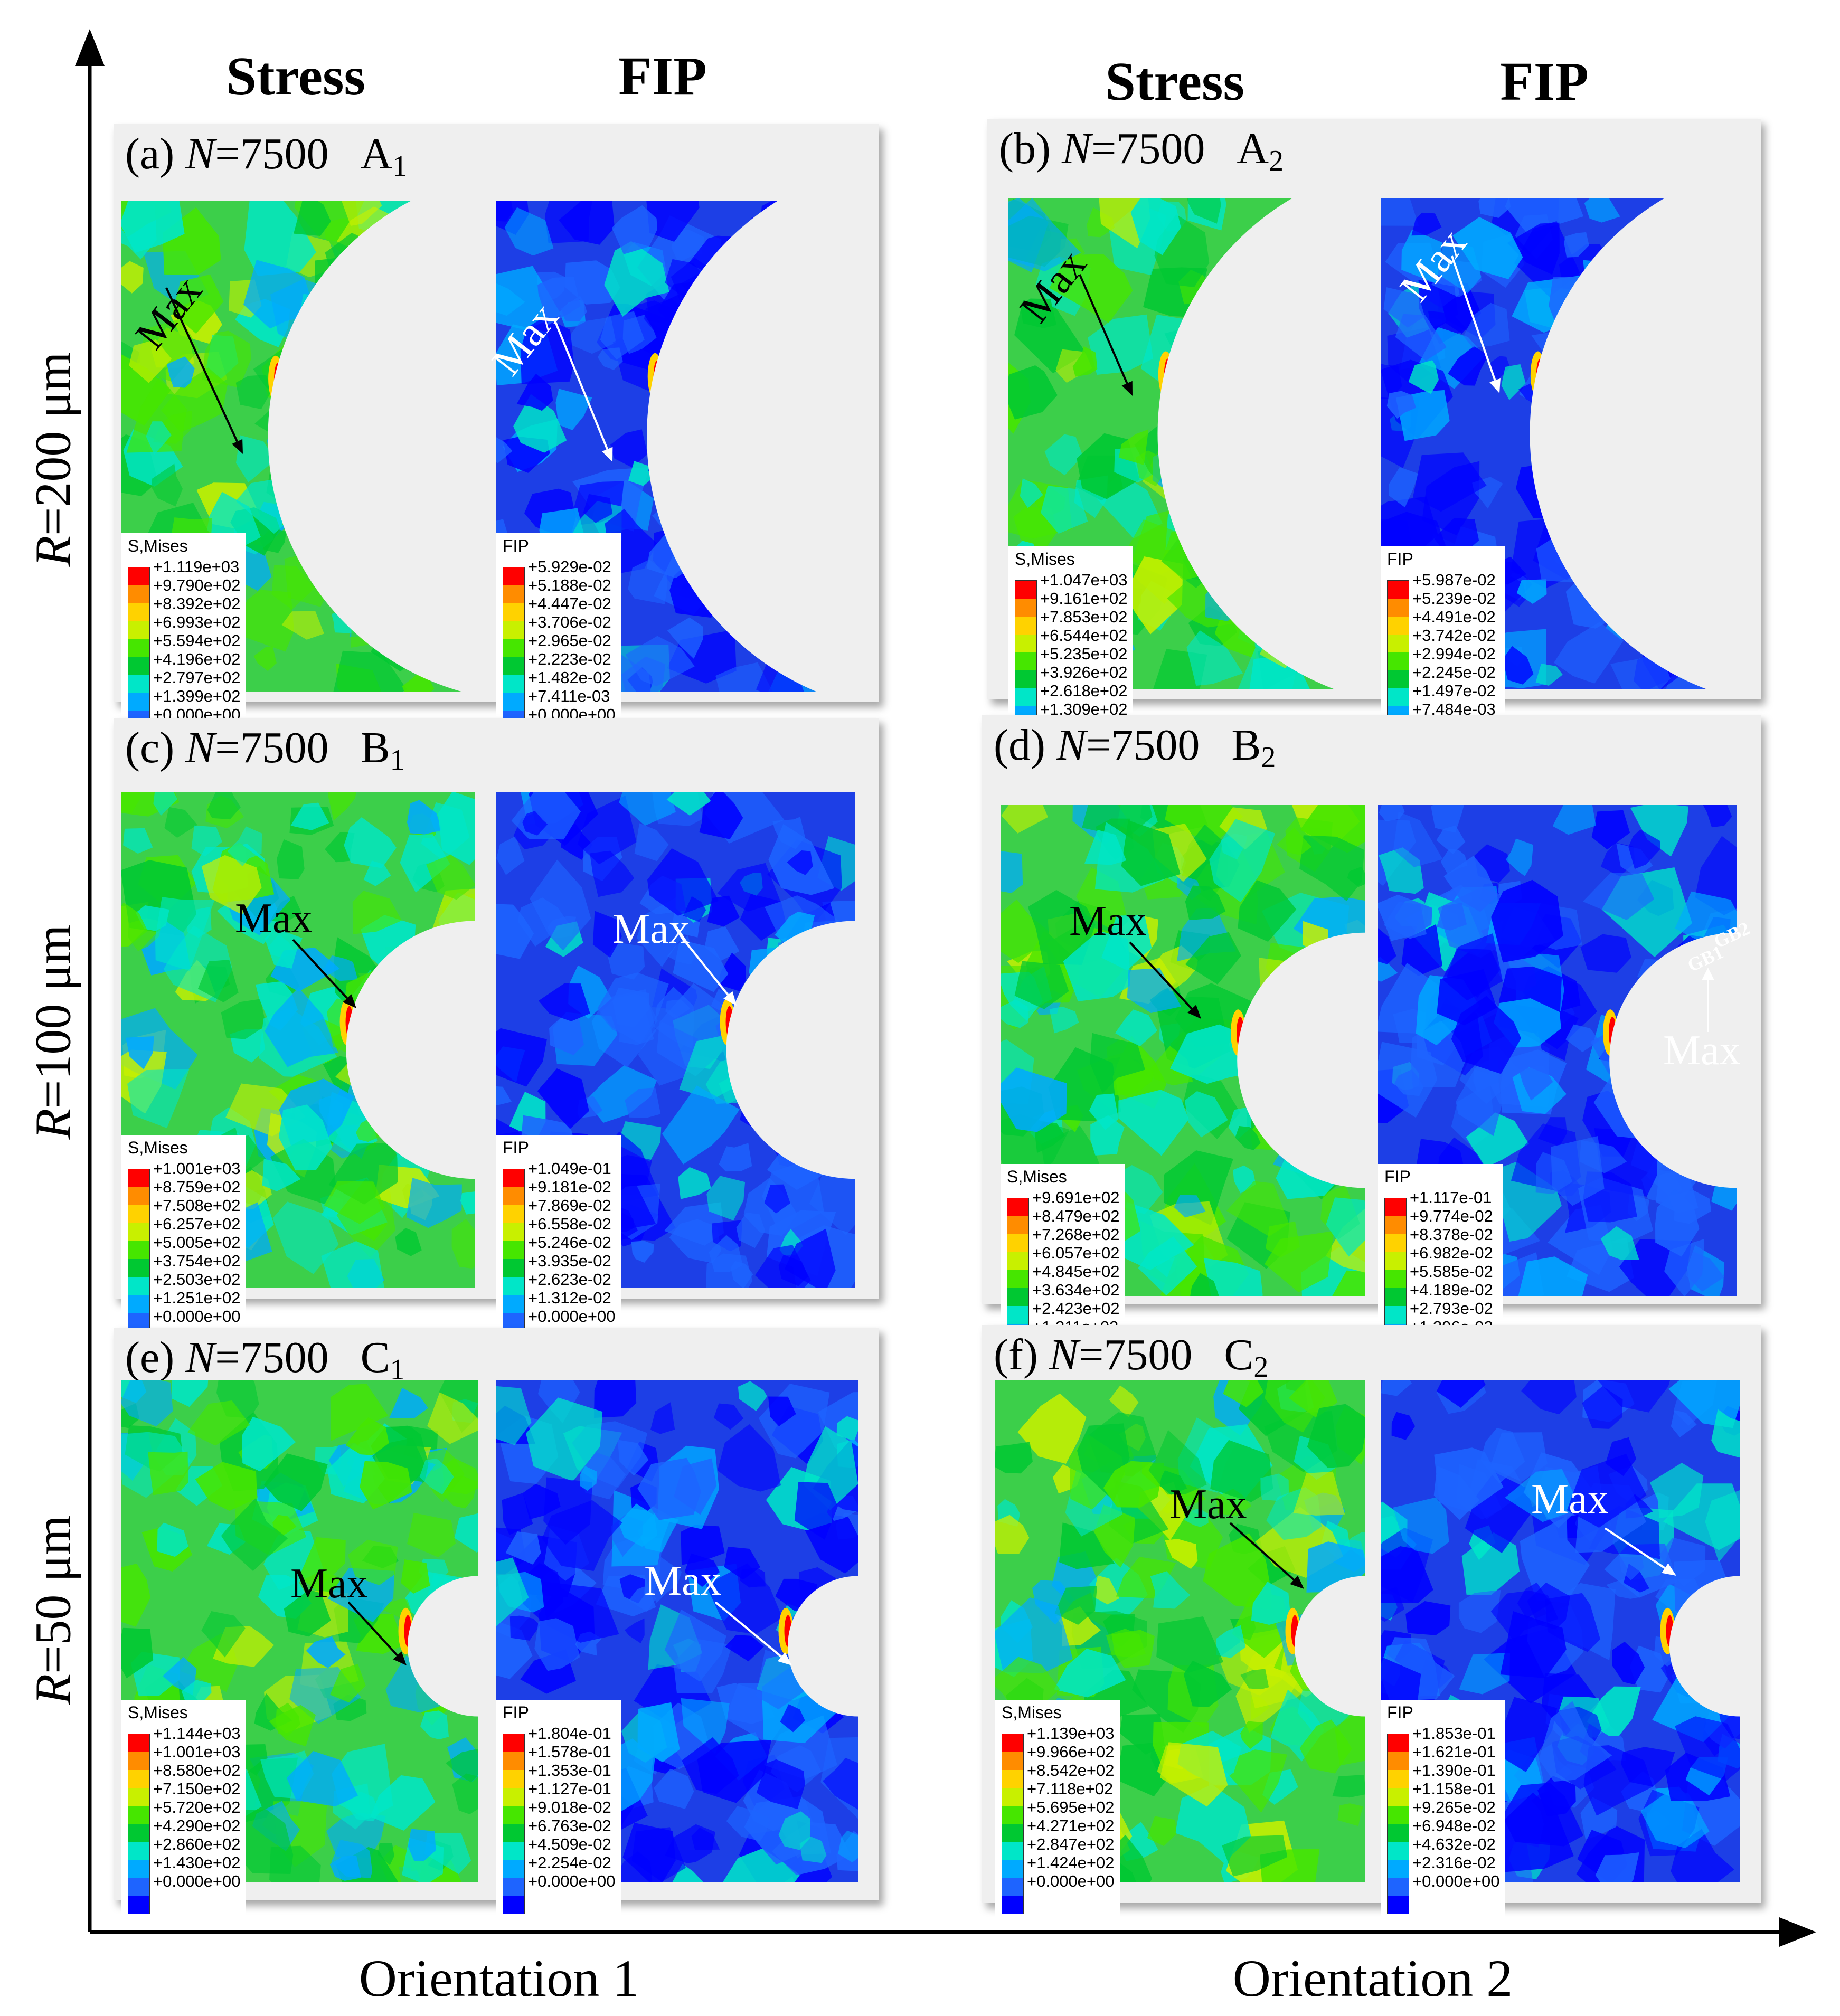 This screenshot has width=1840, height=2016. Describe the element at coordinates (569, 1826) in the screenshot. I see `legend-tick: +6.763e-02` at that location.